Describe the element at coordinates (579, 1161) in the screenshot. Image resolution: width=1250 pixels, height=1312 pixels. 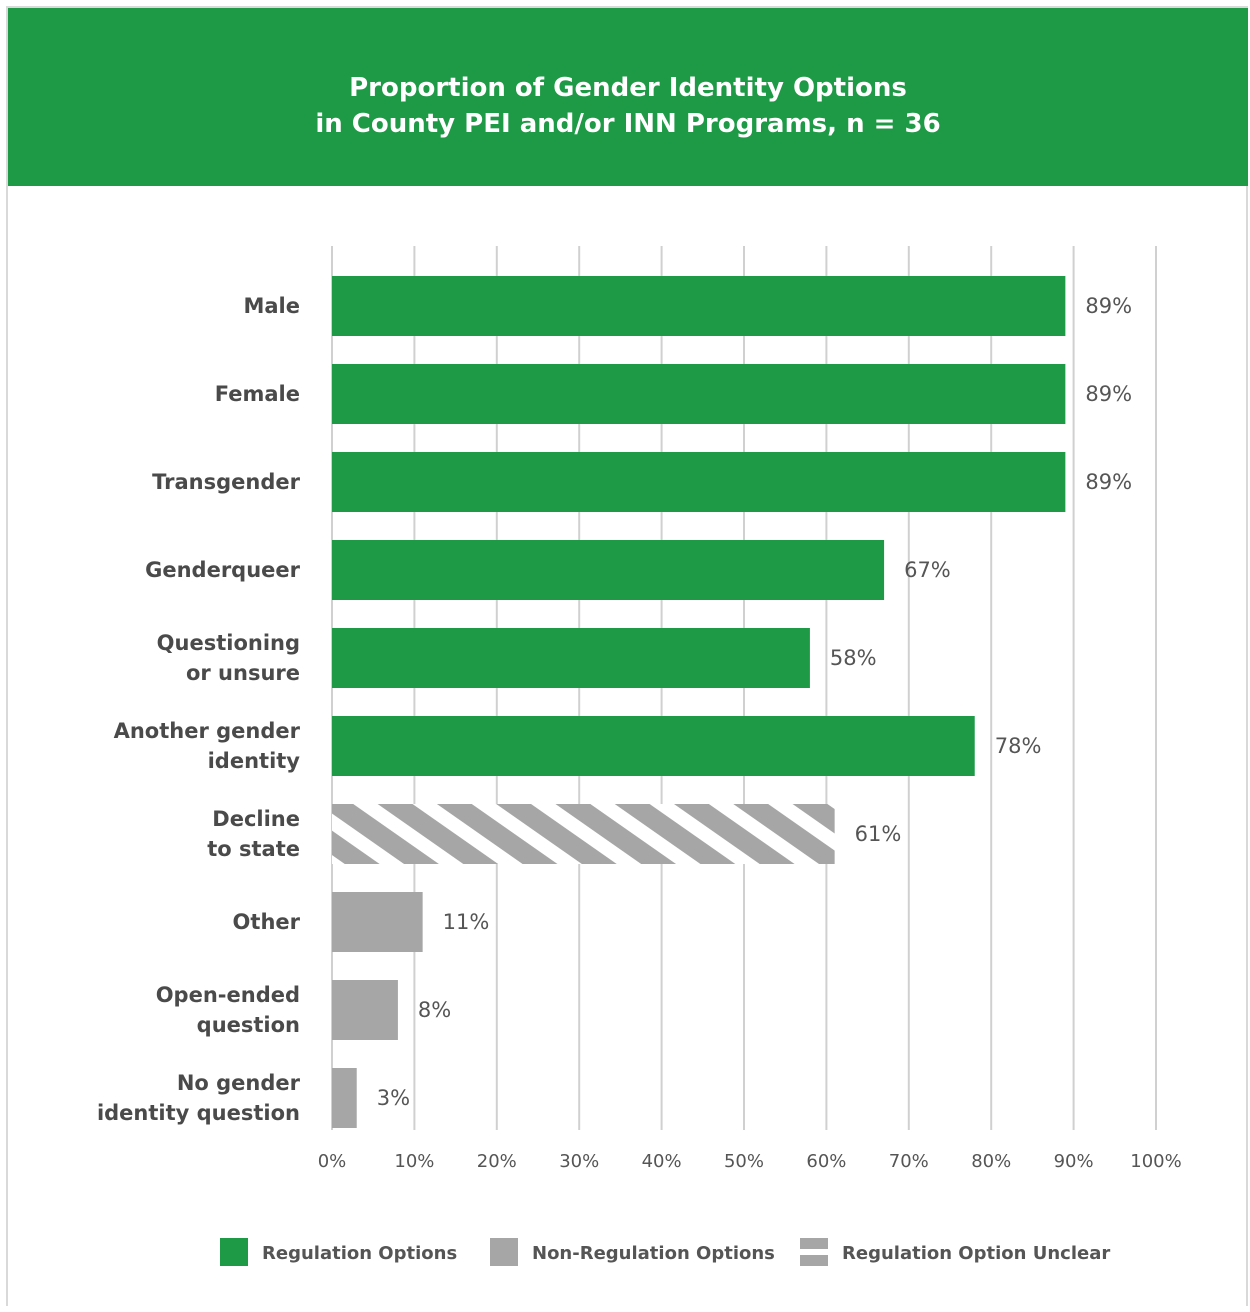
I see `x-tick-label: 30%` at that location.